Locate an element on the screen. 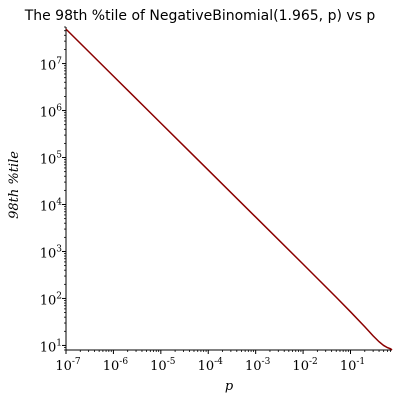 This screenshot has height=400, width=400. x-tick-label: 10⁻² is located at coordinates (304, 365).